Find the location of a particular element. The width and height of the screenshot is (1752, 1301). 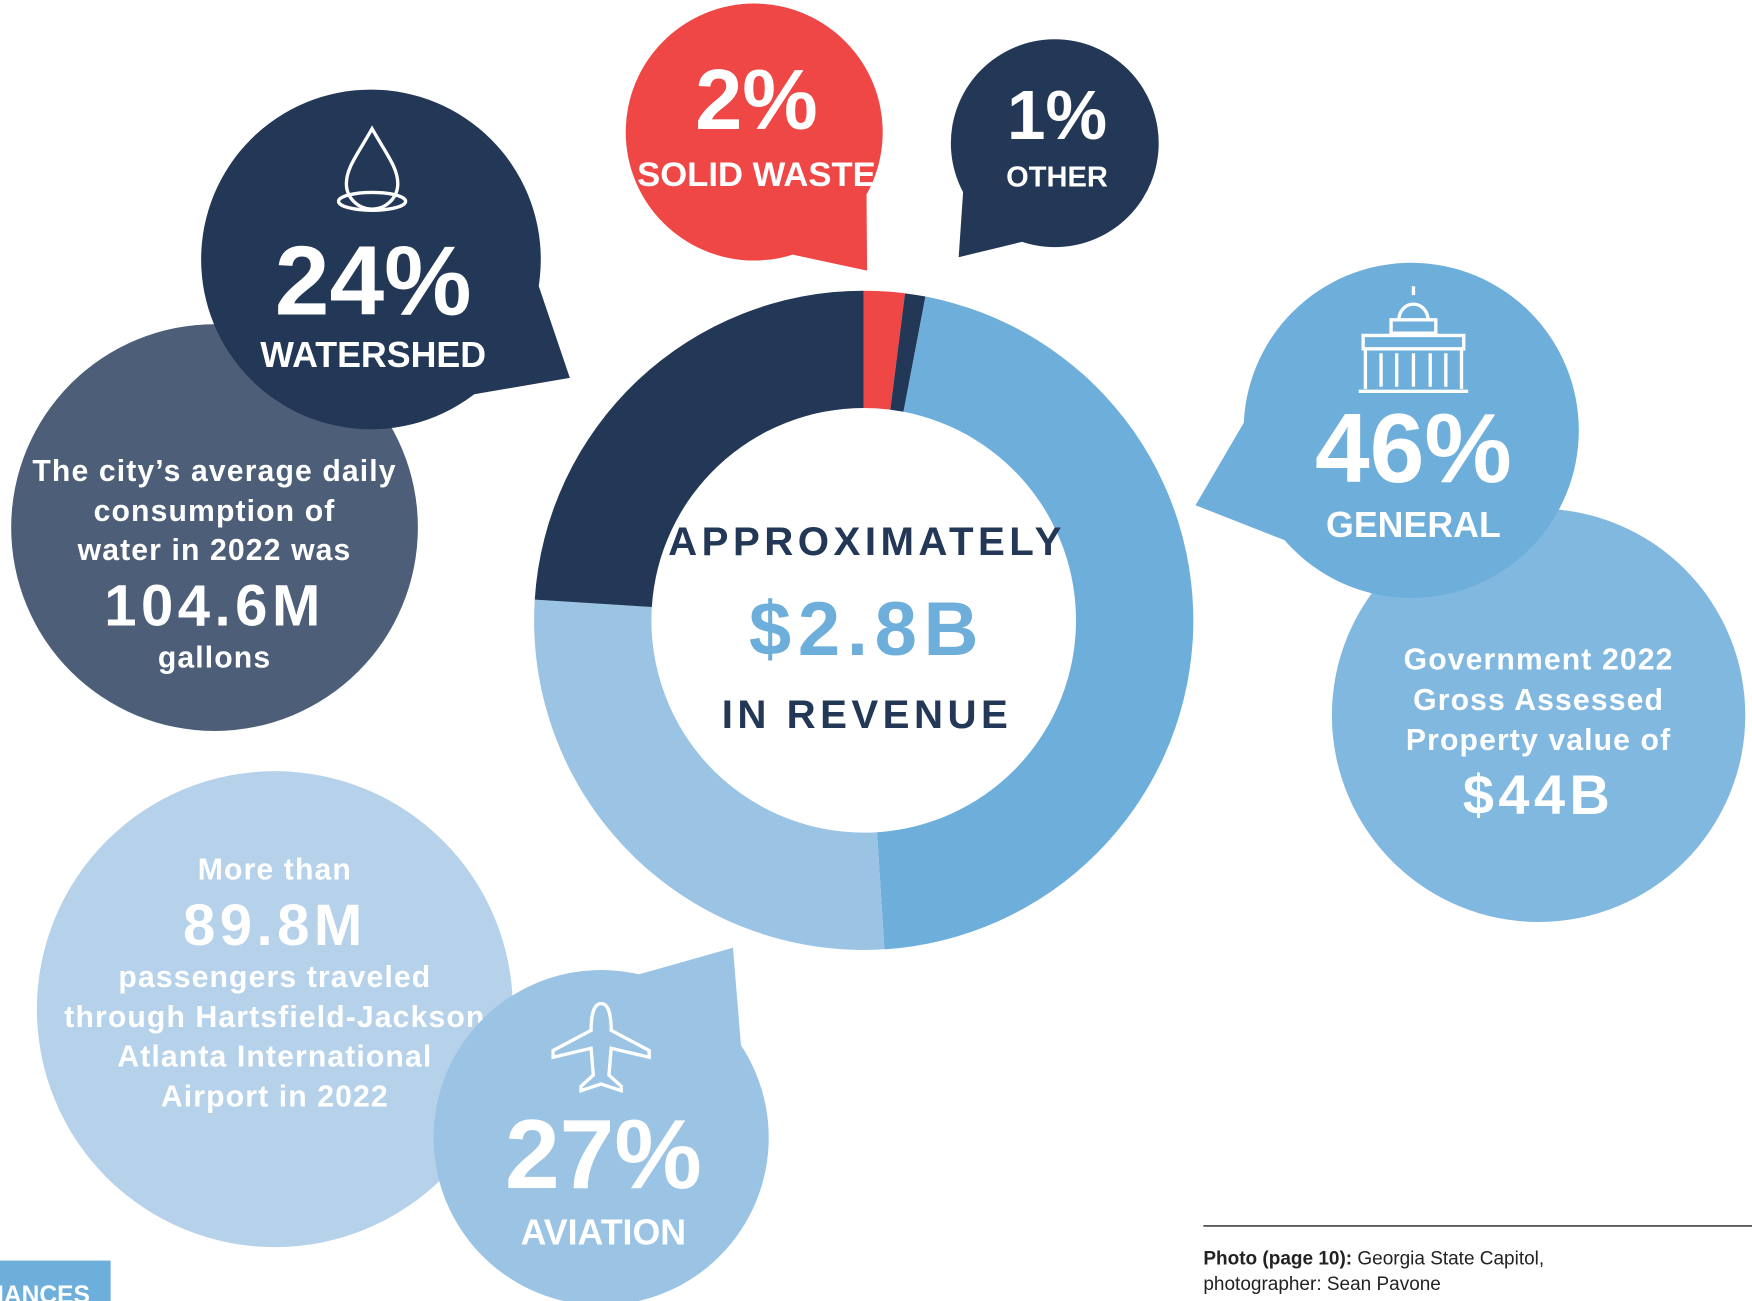

center-label: $2.8B is located at coordinates (867, 629).